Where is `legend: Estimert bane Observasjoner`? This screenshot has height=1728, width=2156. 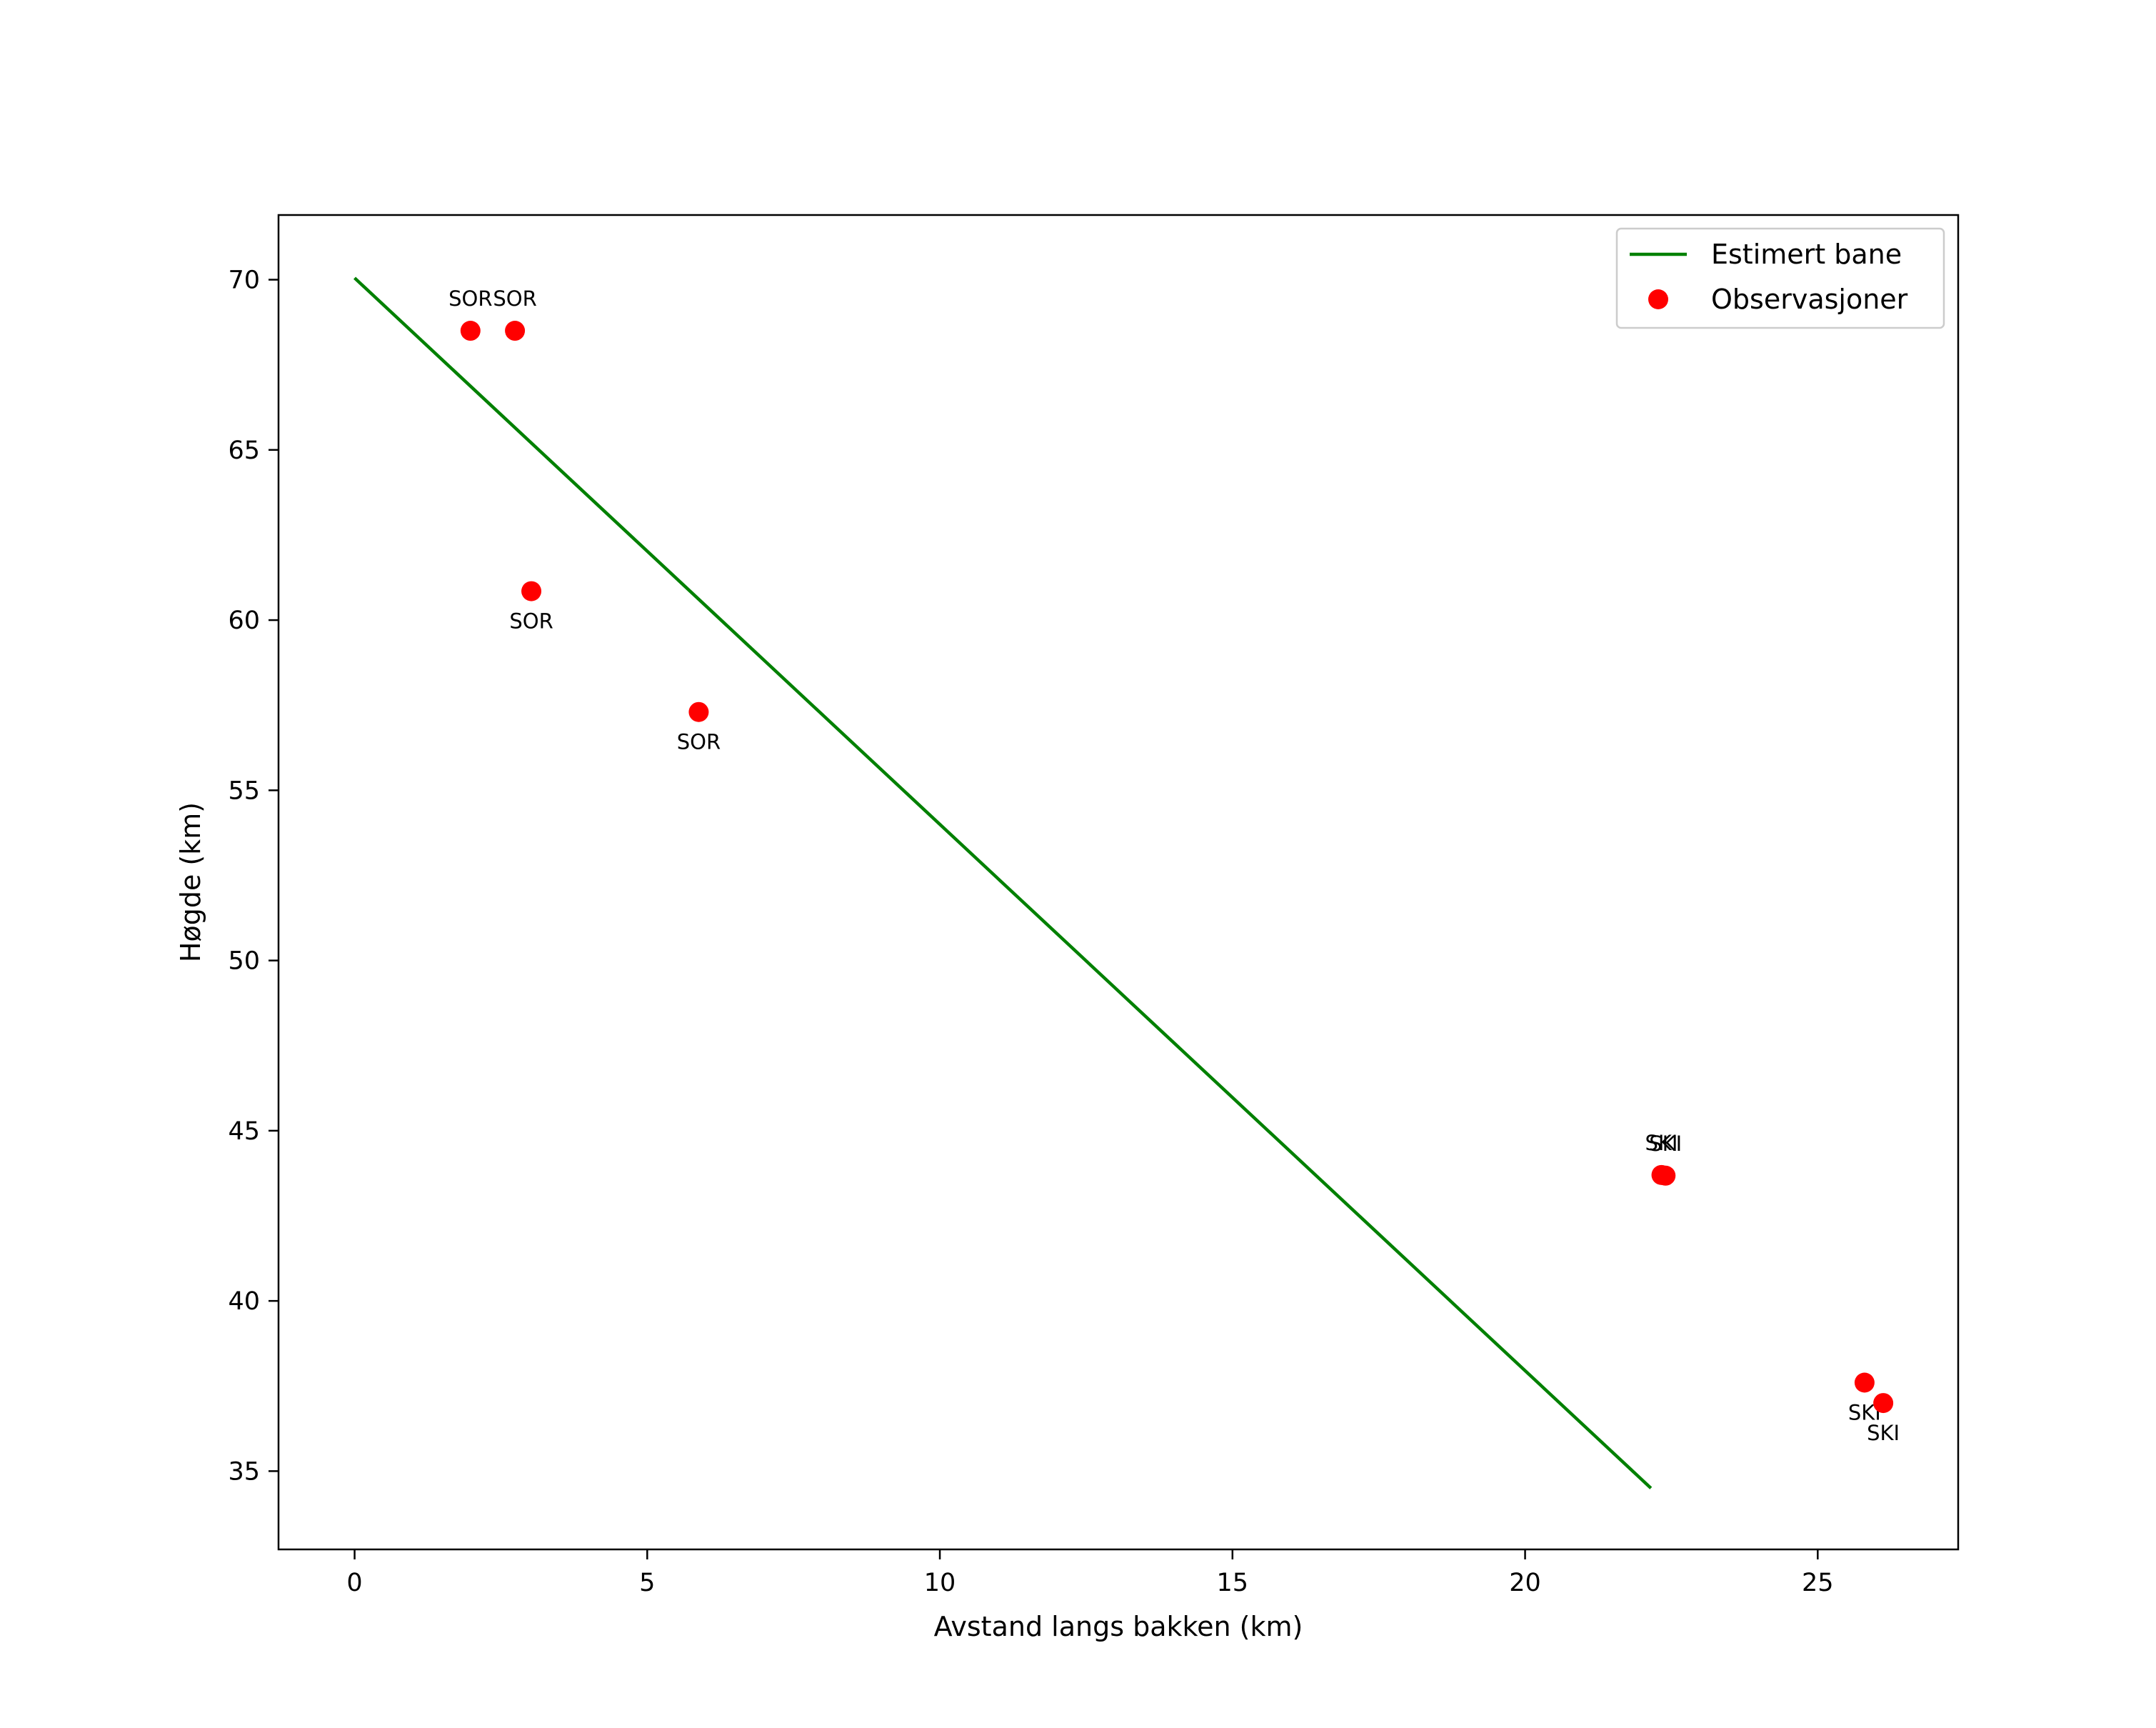
legend: Estimert bane Observasjoner is located at coordinates (1780, 278).